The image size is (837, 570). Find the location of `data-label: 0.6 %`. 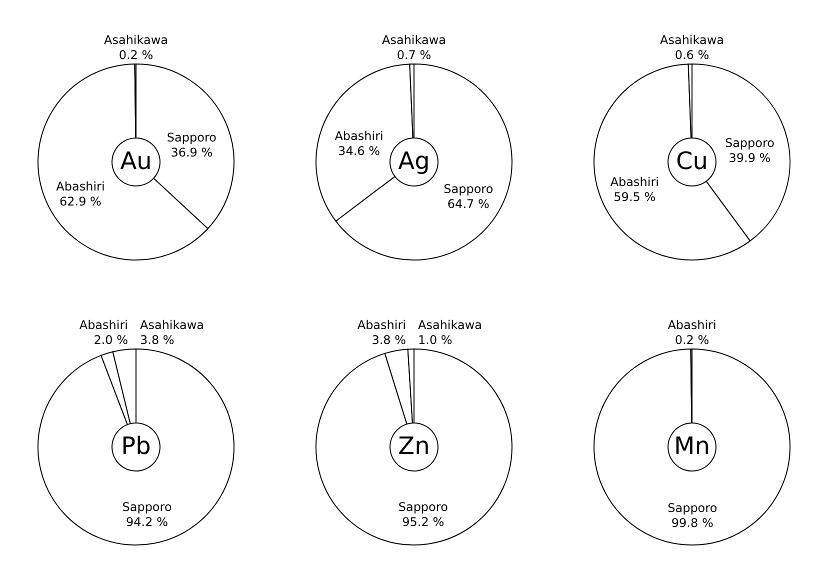

data-label: 0.6 % is located at coordinates (692, 55).